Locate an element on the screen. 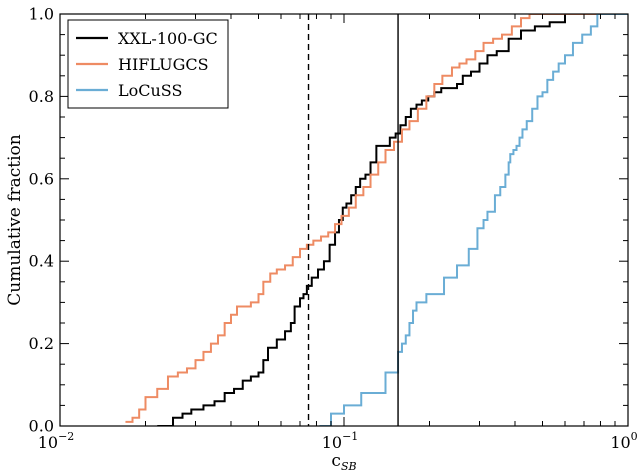 The height and width of the screenshot is (472, 644). legend-label: XXL-100-GC is located at coordinates (168, 38).